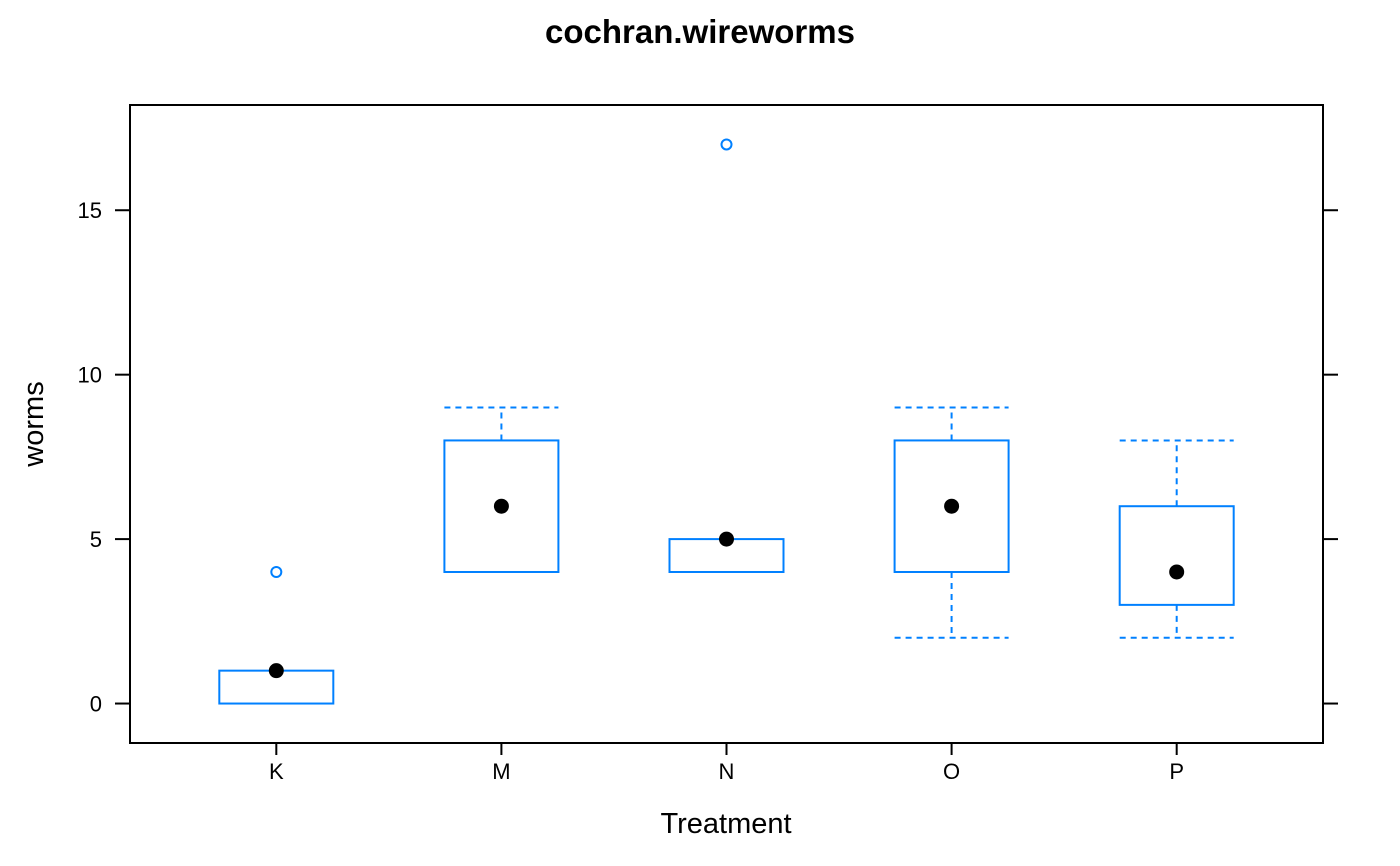  I want to click on box-group-N, so click(726, 355).